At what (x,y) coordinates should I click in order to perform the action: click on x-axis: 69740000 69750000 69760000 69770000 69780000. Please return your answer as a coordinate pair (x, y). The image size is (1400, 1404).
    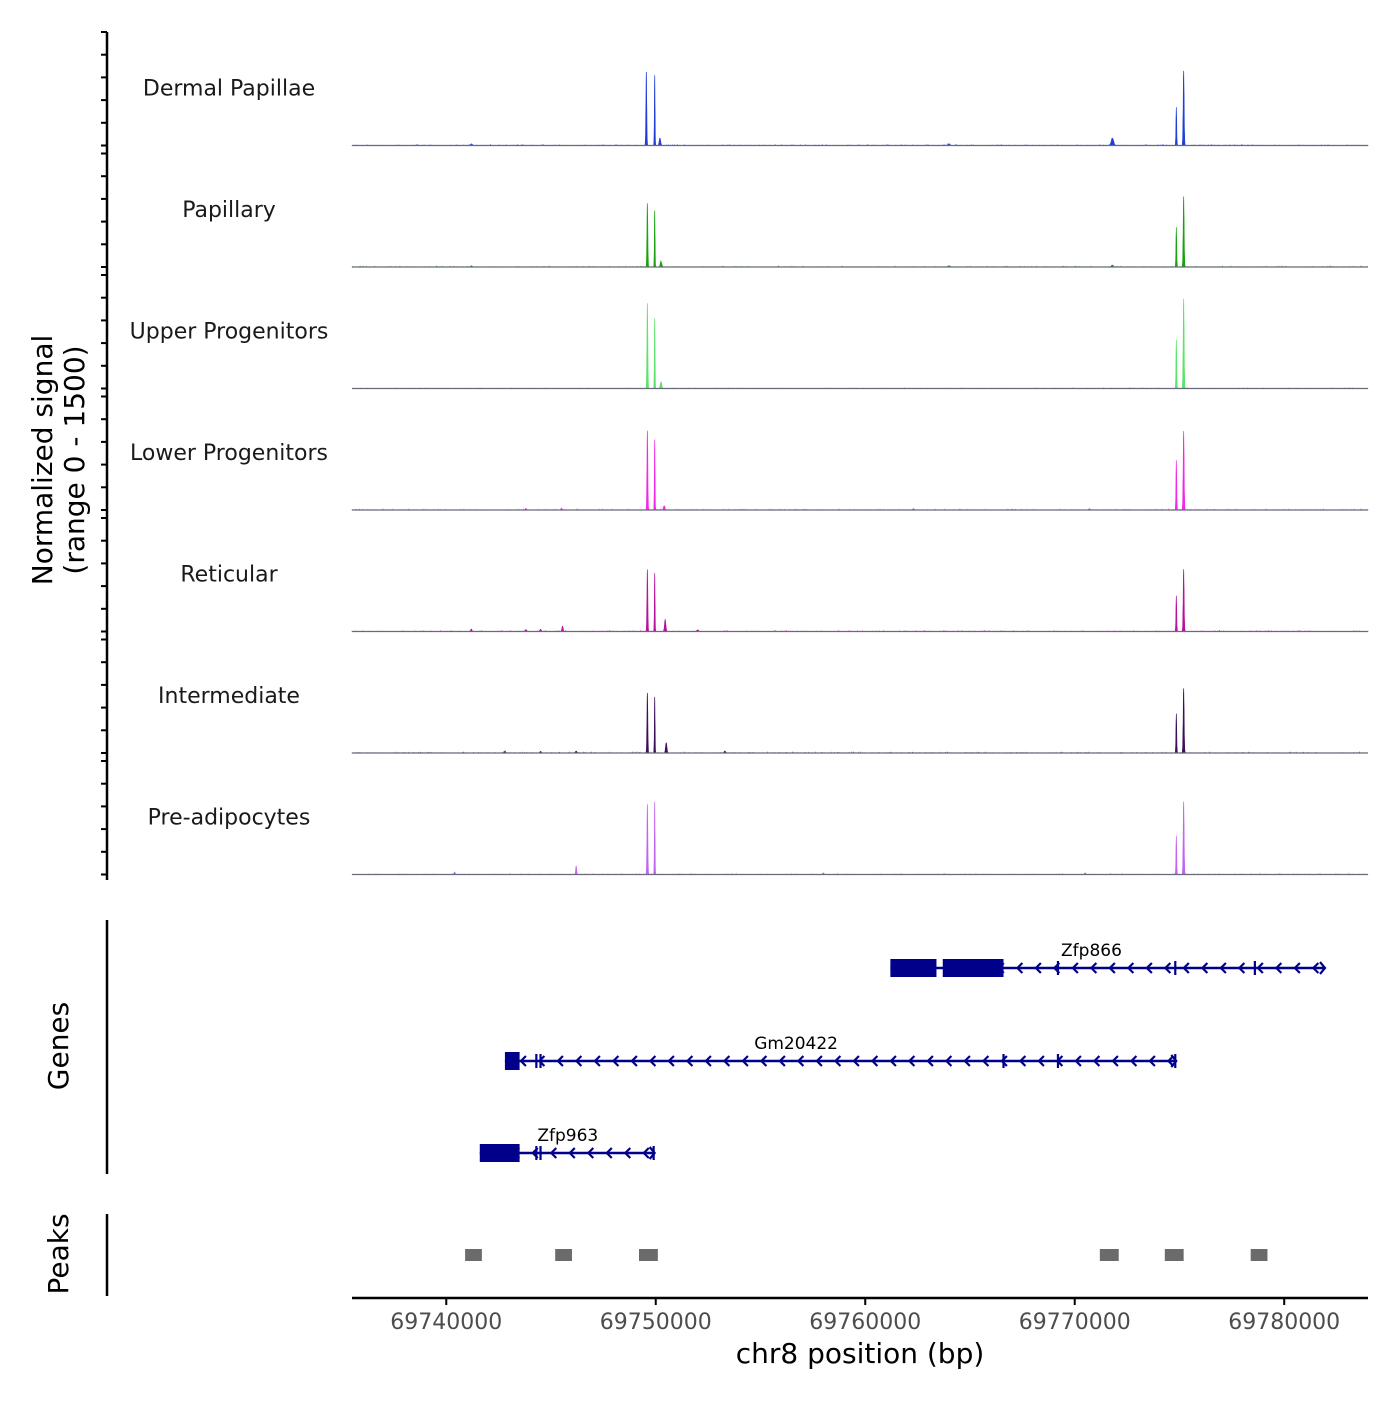
    Looking at the image, I should click on (860, 1315).